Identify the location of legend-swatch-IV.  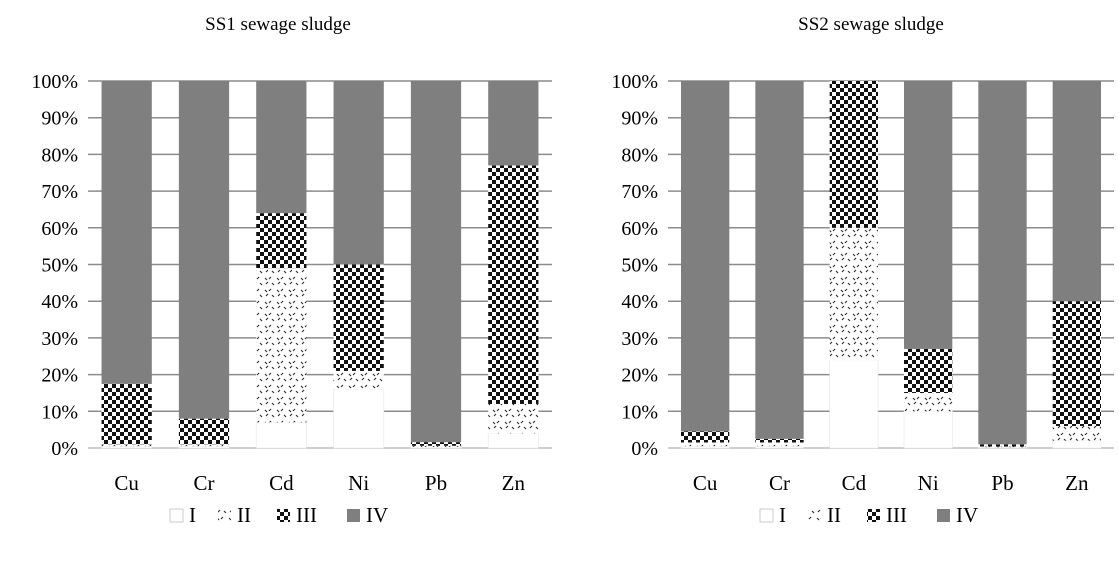
(943, 515).